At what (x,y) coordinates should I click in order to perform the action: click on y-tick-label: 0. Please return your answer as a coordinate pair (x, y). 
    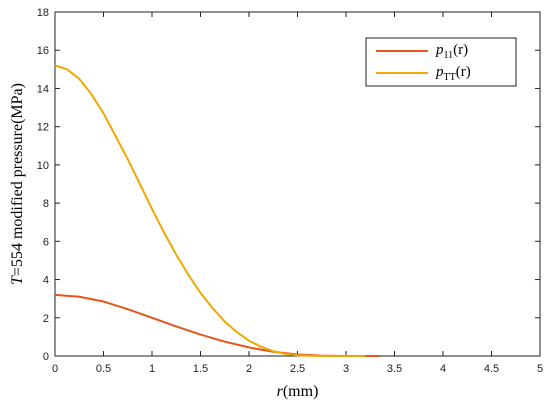
    Looking at the image, I should click on (46, 357).